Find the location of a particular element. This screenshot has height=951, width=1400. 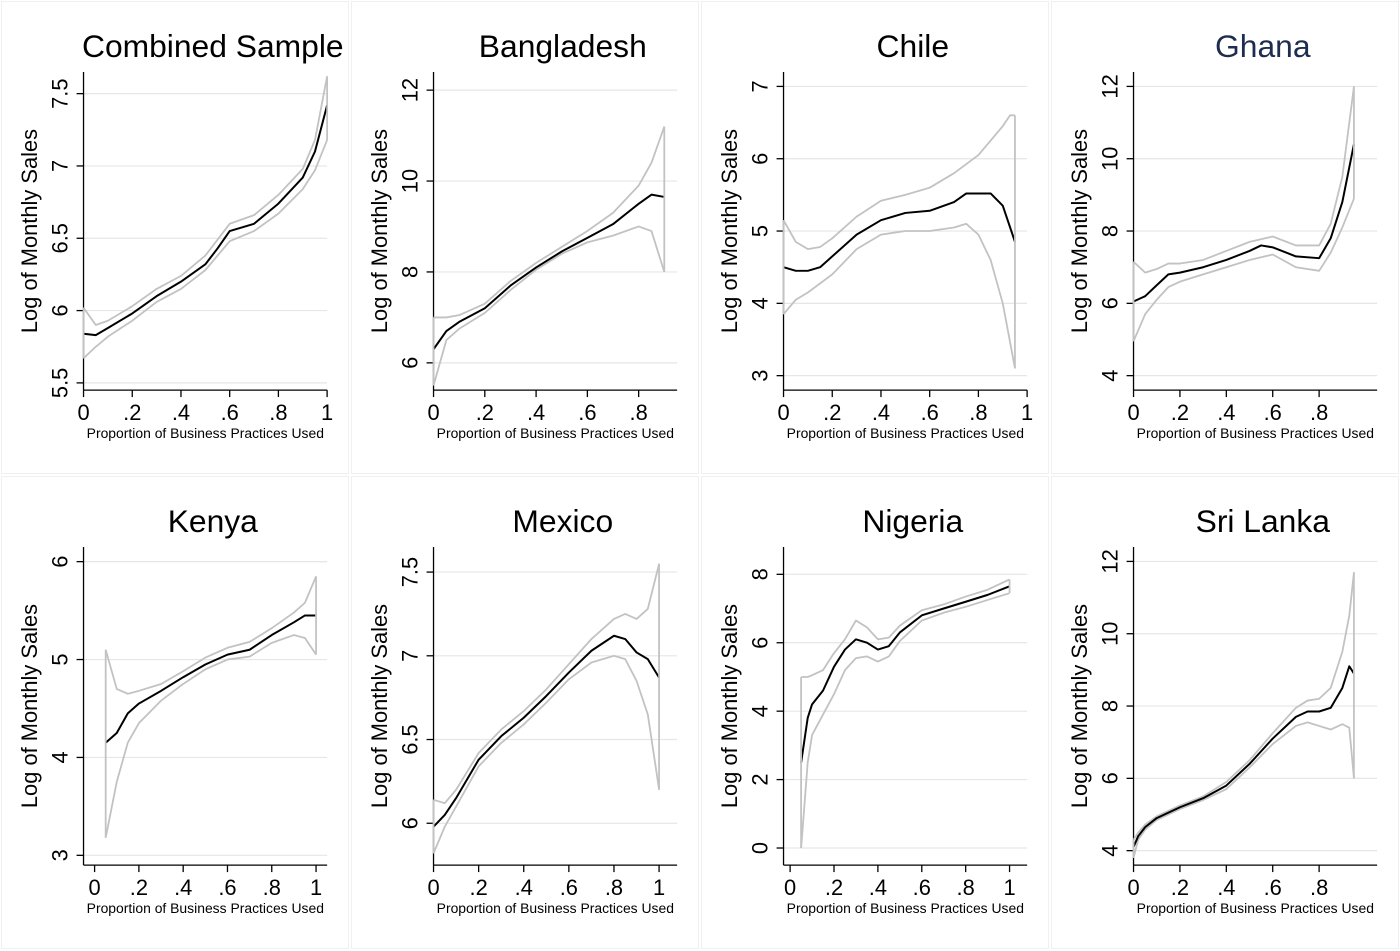

chart-title: Nigeria is located at coordinates (912, 521).